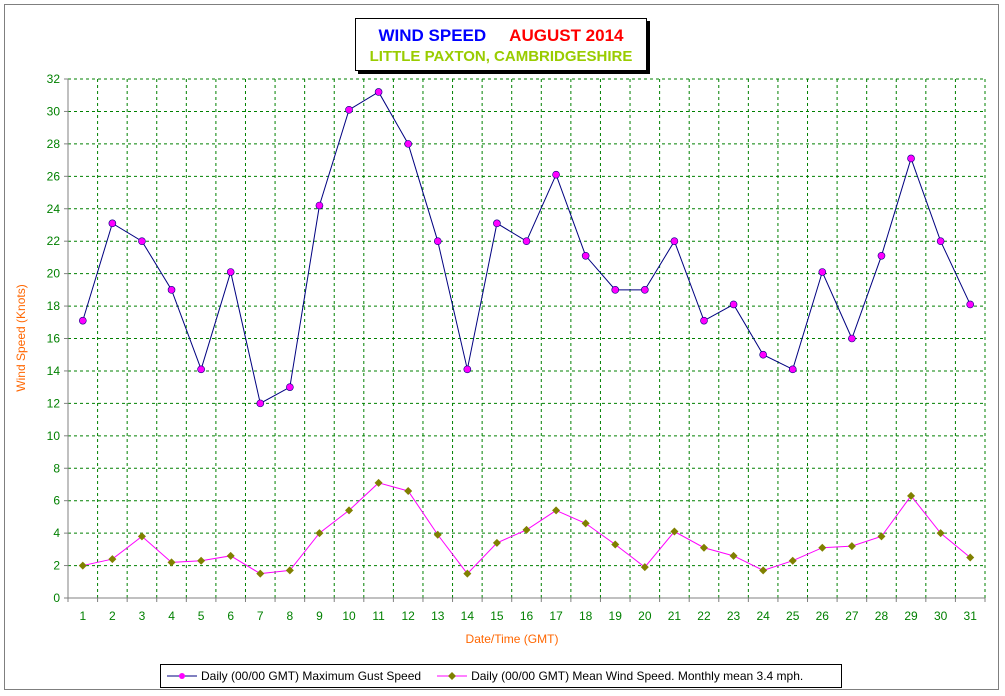  I want to click on x-tick-label: 5, so click(201, 616).